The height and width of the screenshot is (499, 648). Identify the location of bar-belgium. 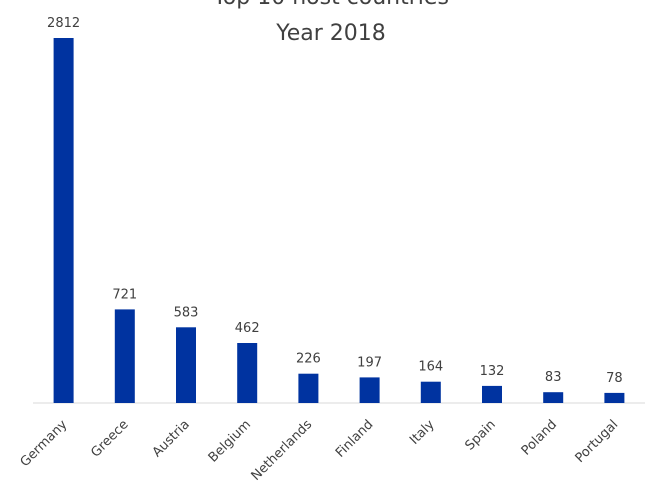
(247, 373).